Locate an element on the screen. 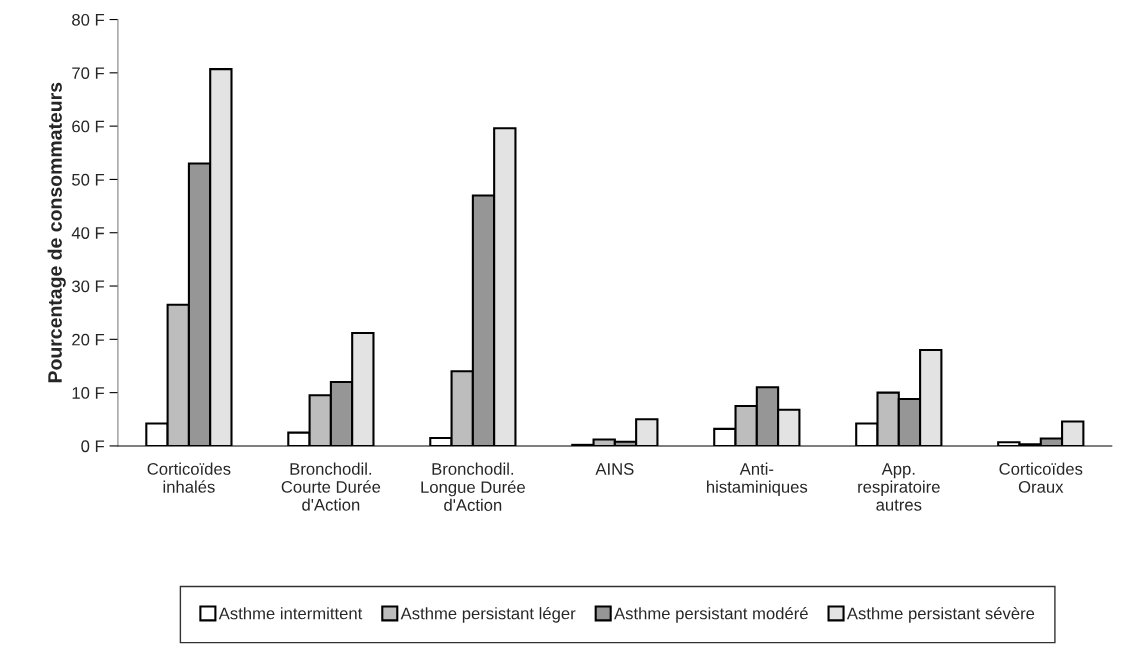 The width and height of the screenshot is (1123, 651). y-tick-label: 70 F is located at coordinates (88, 73).